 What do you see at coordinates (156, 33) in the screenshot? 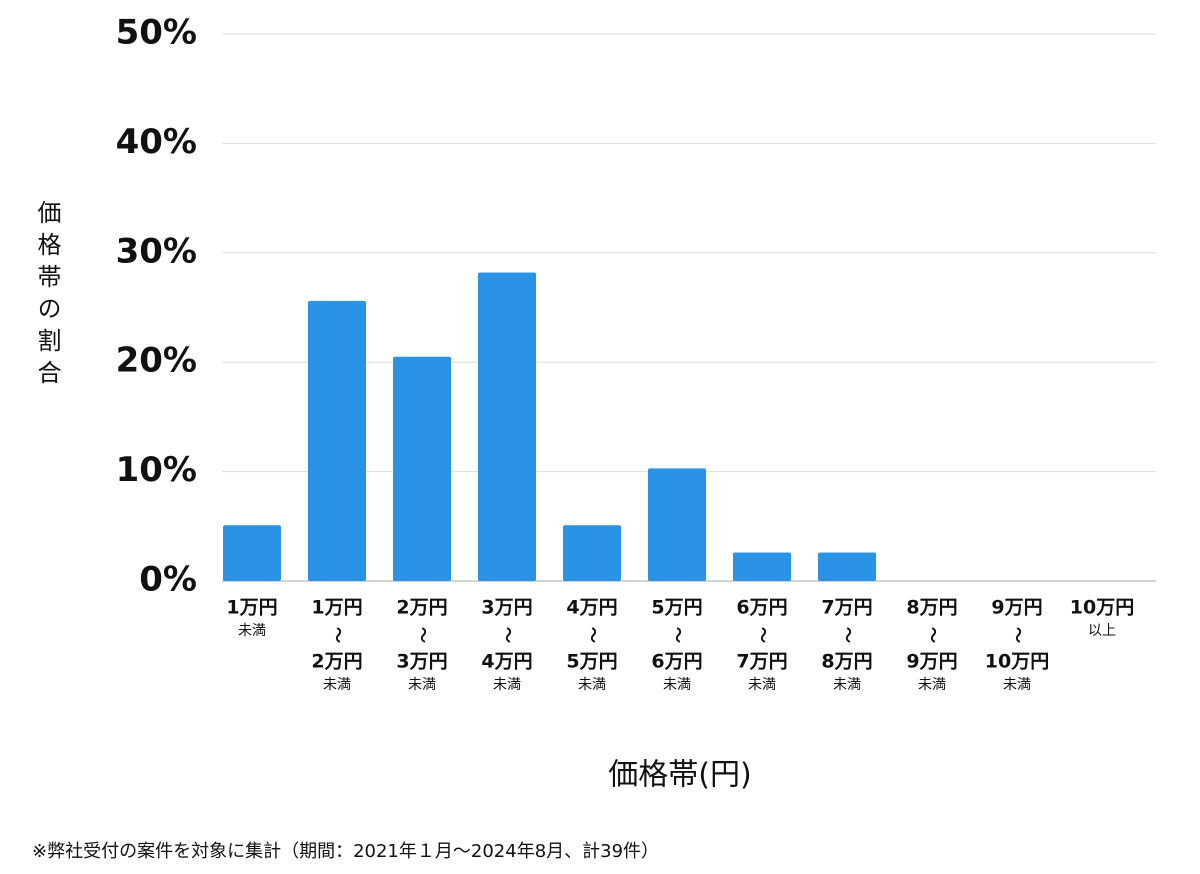
I see `y-tick-label: 50%` at bounding box center [156, 33].